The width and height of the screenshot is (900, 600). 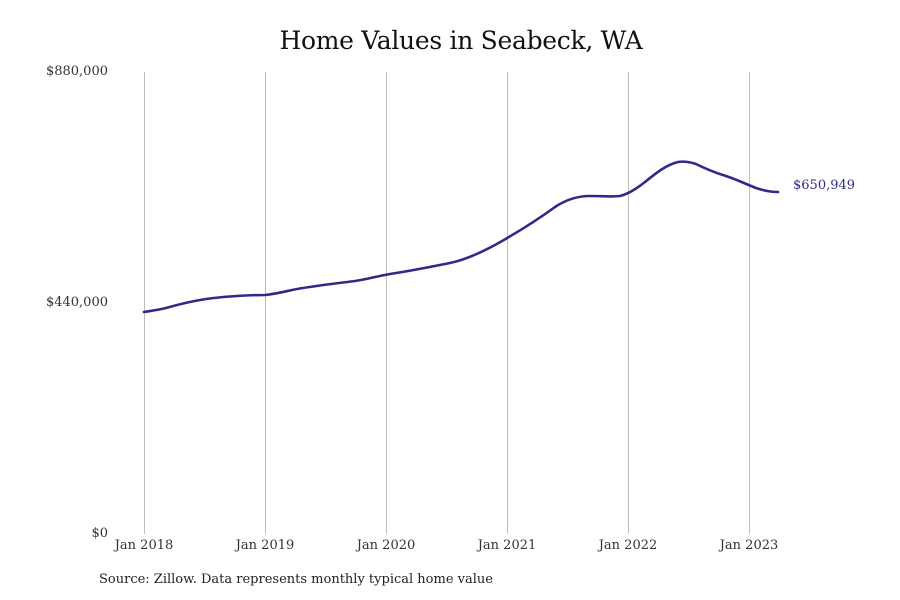 I want to click on x-tick-2020: Jan 2020, so click(x=386, y=545).